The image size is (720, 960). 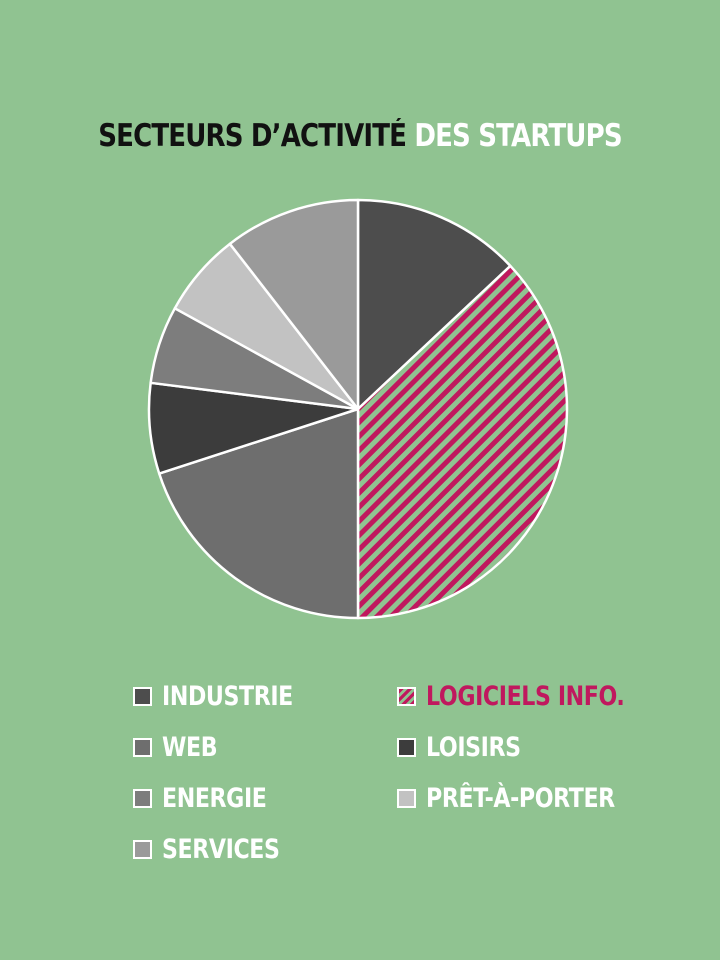 What do you see at coordinates (406, 747) in the screenshot?
I see `legend-swatch-loisirs` at bounding box center [406, 747].